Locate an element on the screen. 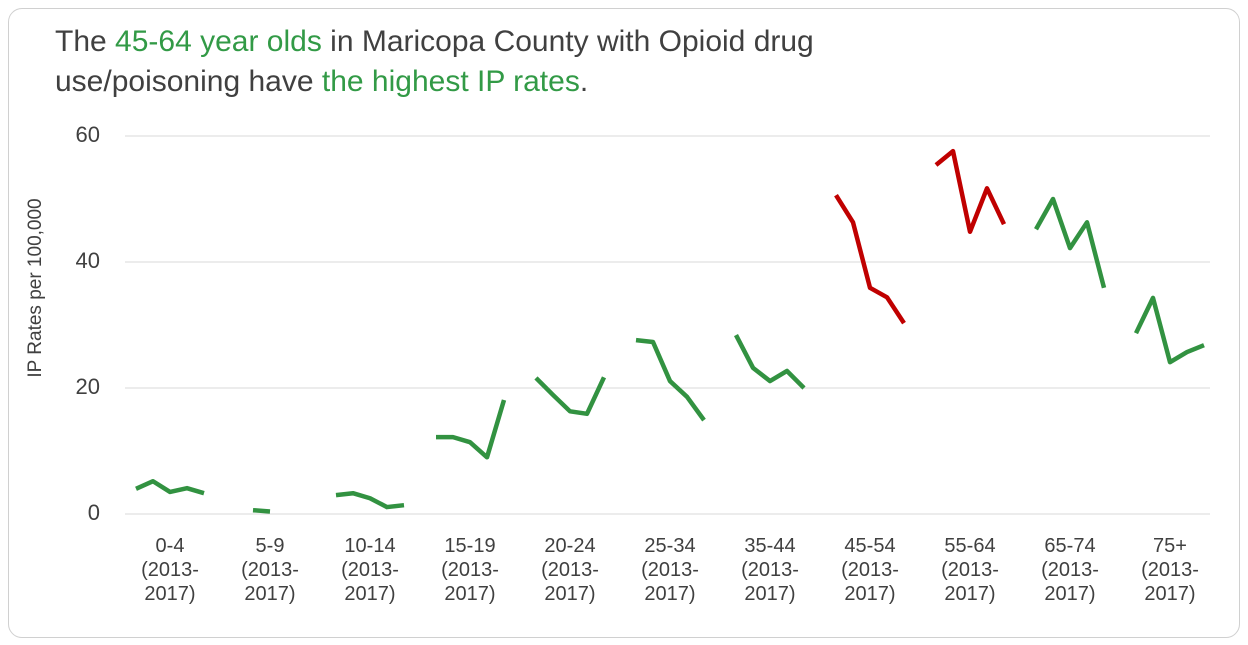 The image size is (1248, 645). x-tick-label: 25-34 (2013-2017) is located at coordinates (670, 570).